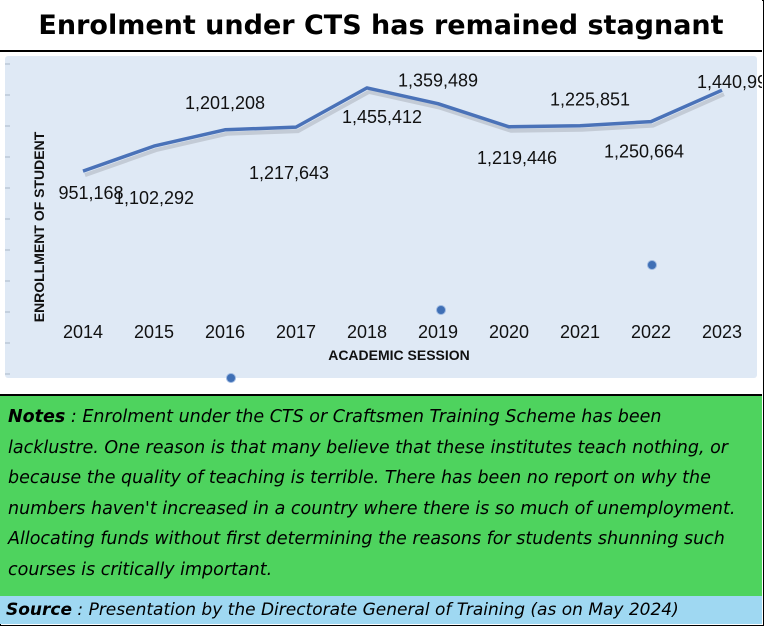 The height and width of the screenshot is (626, 764). Describe the element at coordinates (438, 81) in the screenshot. I see `data-label-2019: 1,359,489` at that location.